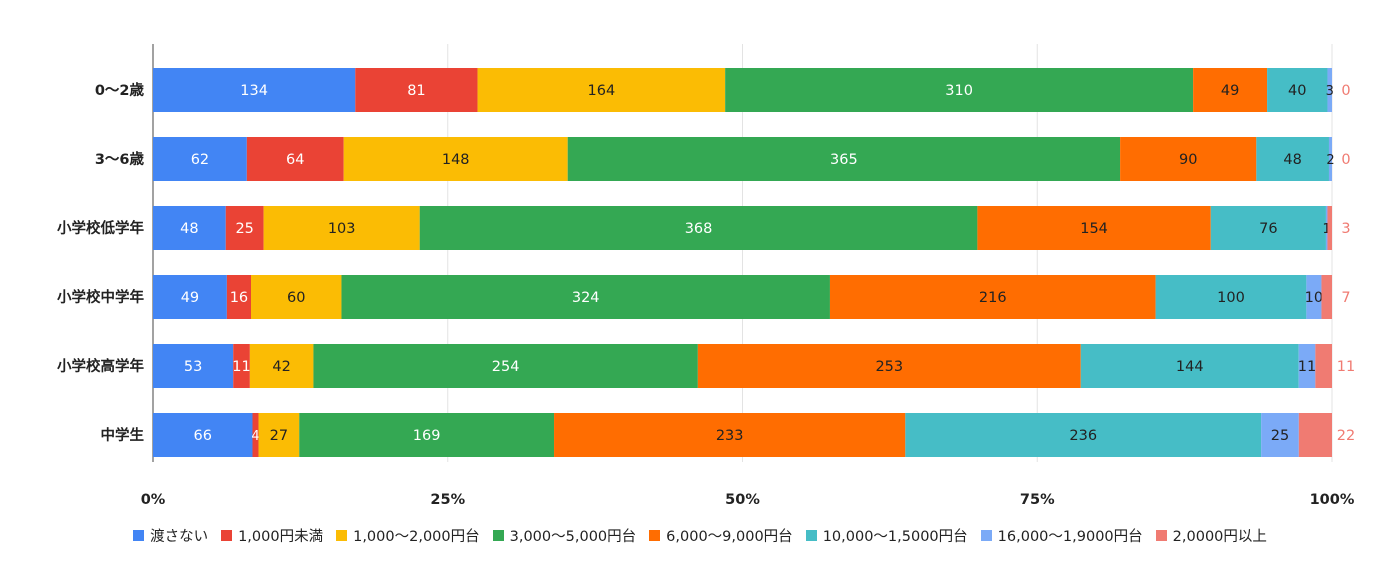 This screenshot has width=1400, height=567. I want to click on x-tick-label: 25%, so click(447, 500).